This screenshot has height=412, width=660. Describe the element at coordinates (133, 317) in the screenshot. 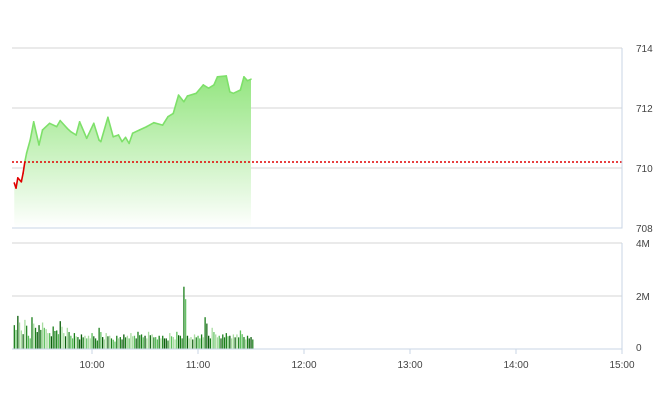

I see `volume-bars` at that location.